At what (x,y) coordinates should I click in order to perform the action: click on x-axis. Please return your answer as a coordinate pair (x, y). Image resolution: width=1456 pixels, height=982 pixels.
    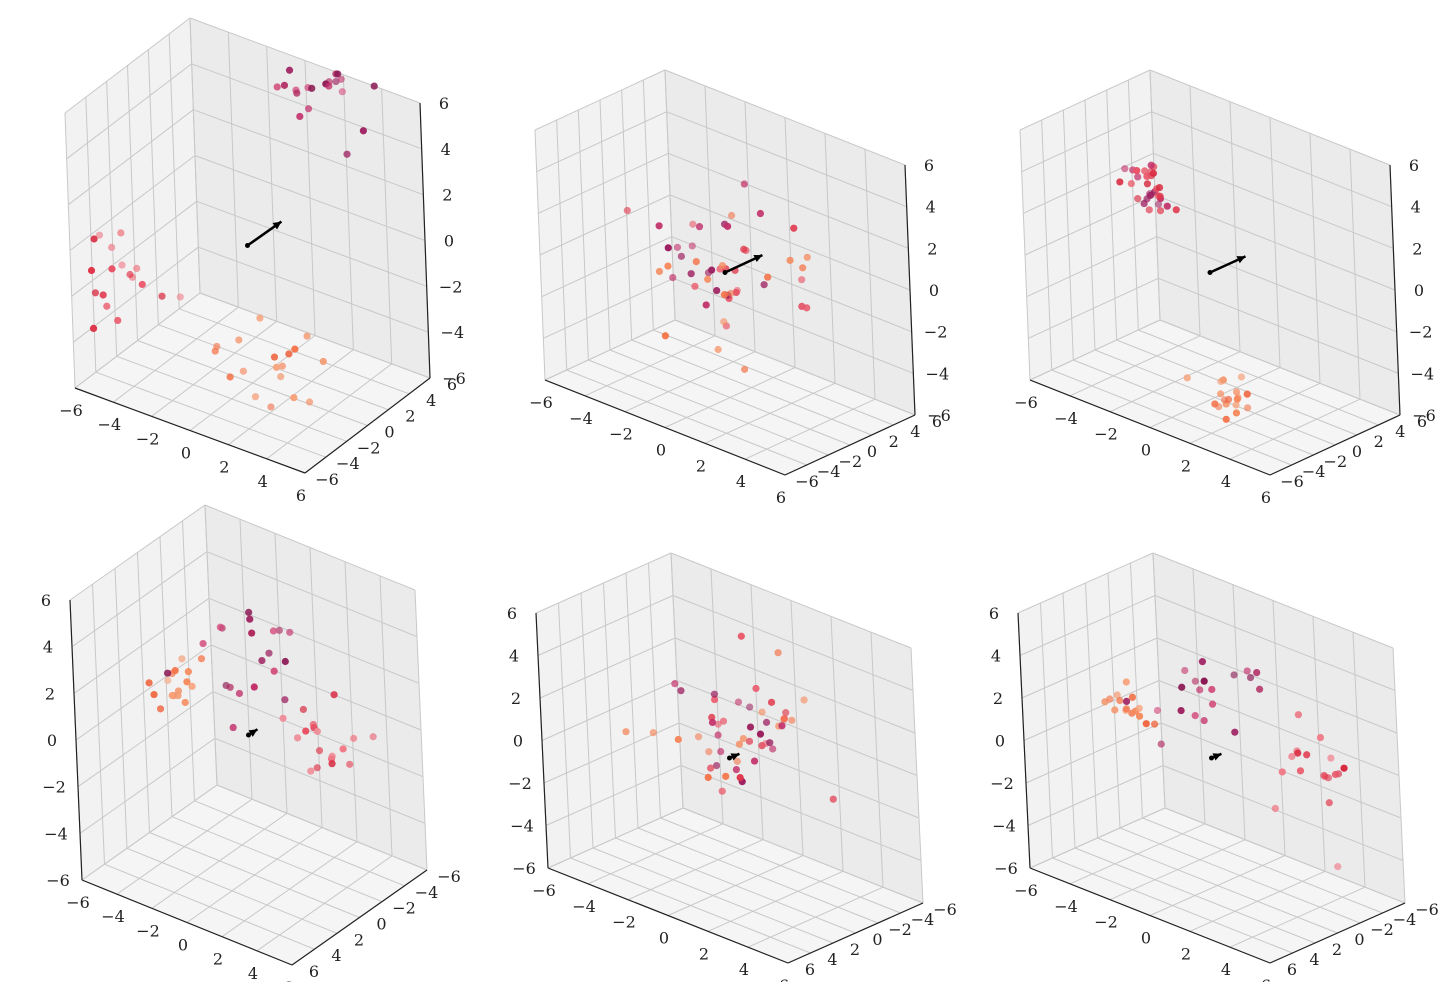
    Looking at the image, I should click on (187, 922).